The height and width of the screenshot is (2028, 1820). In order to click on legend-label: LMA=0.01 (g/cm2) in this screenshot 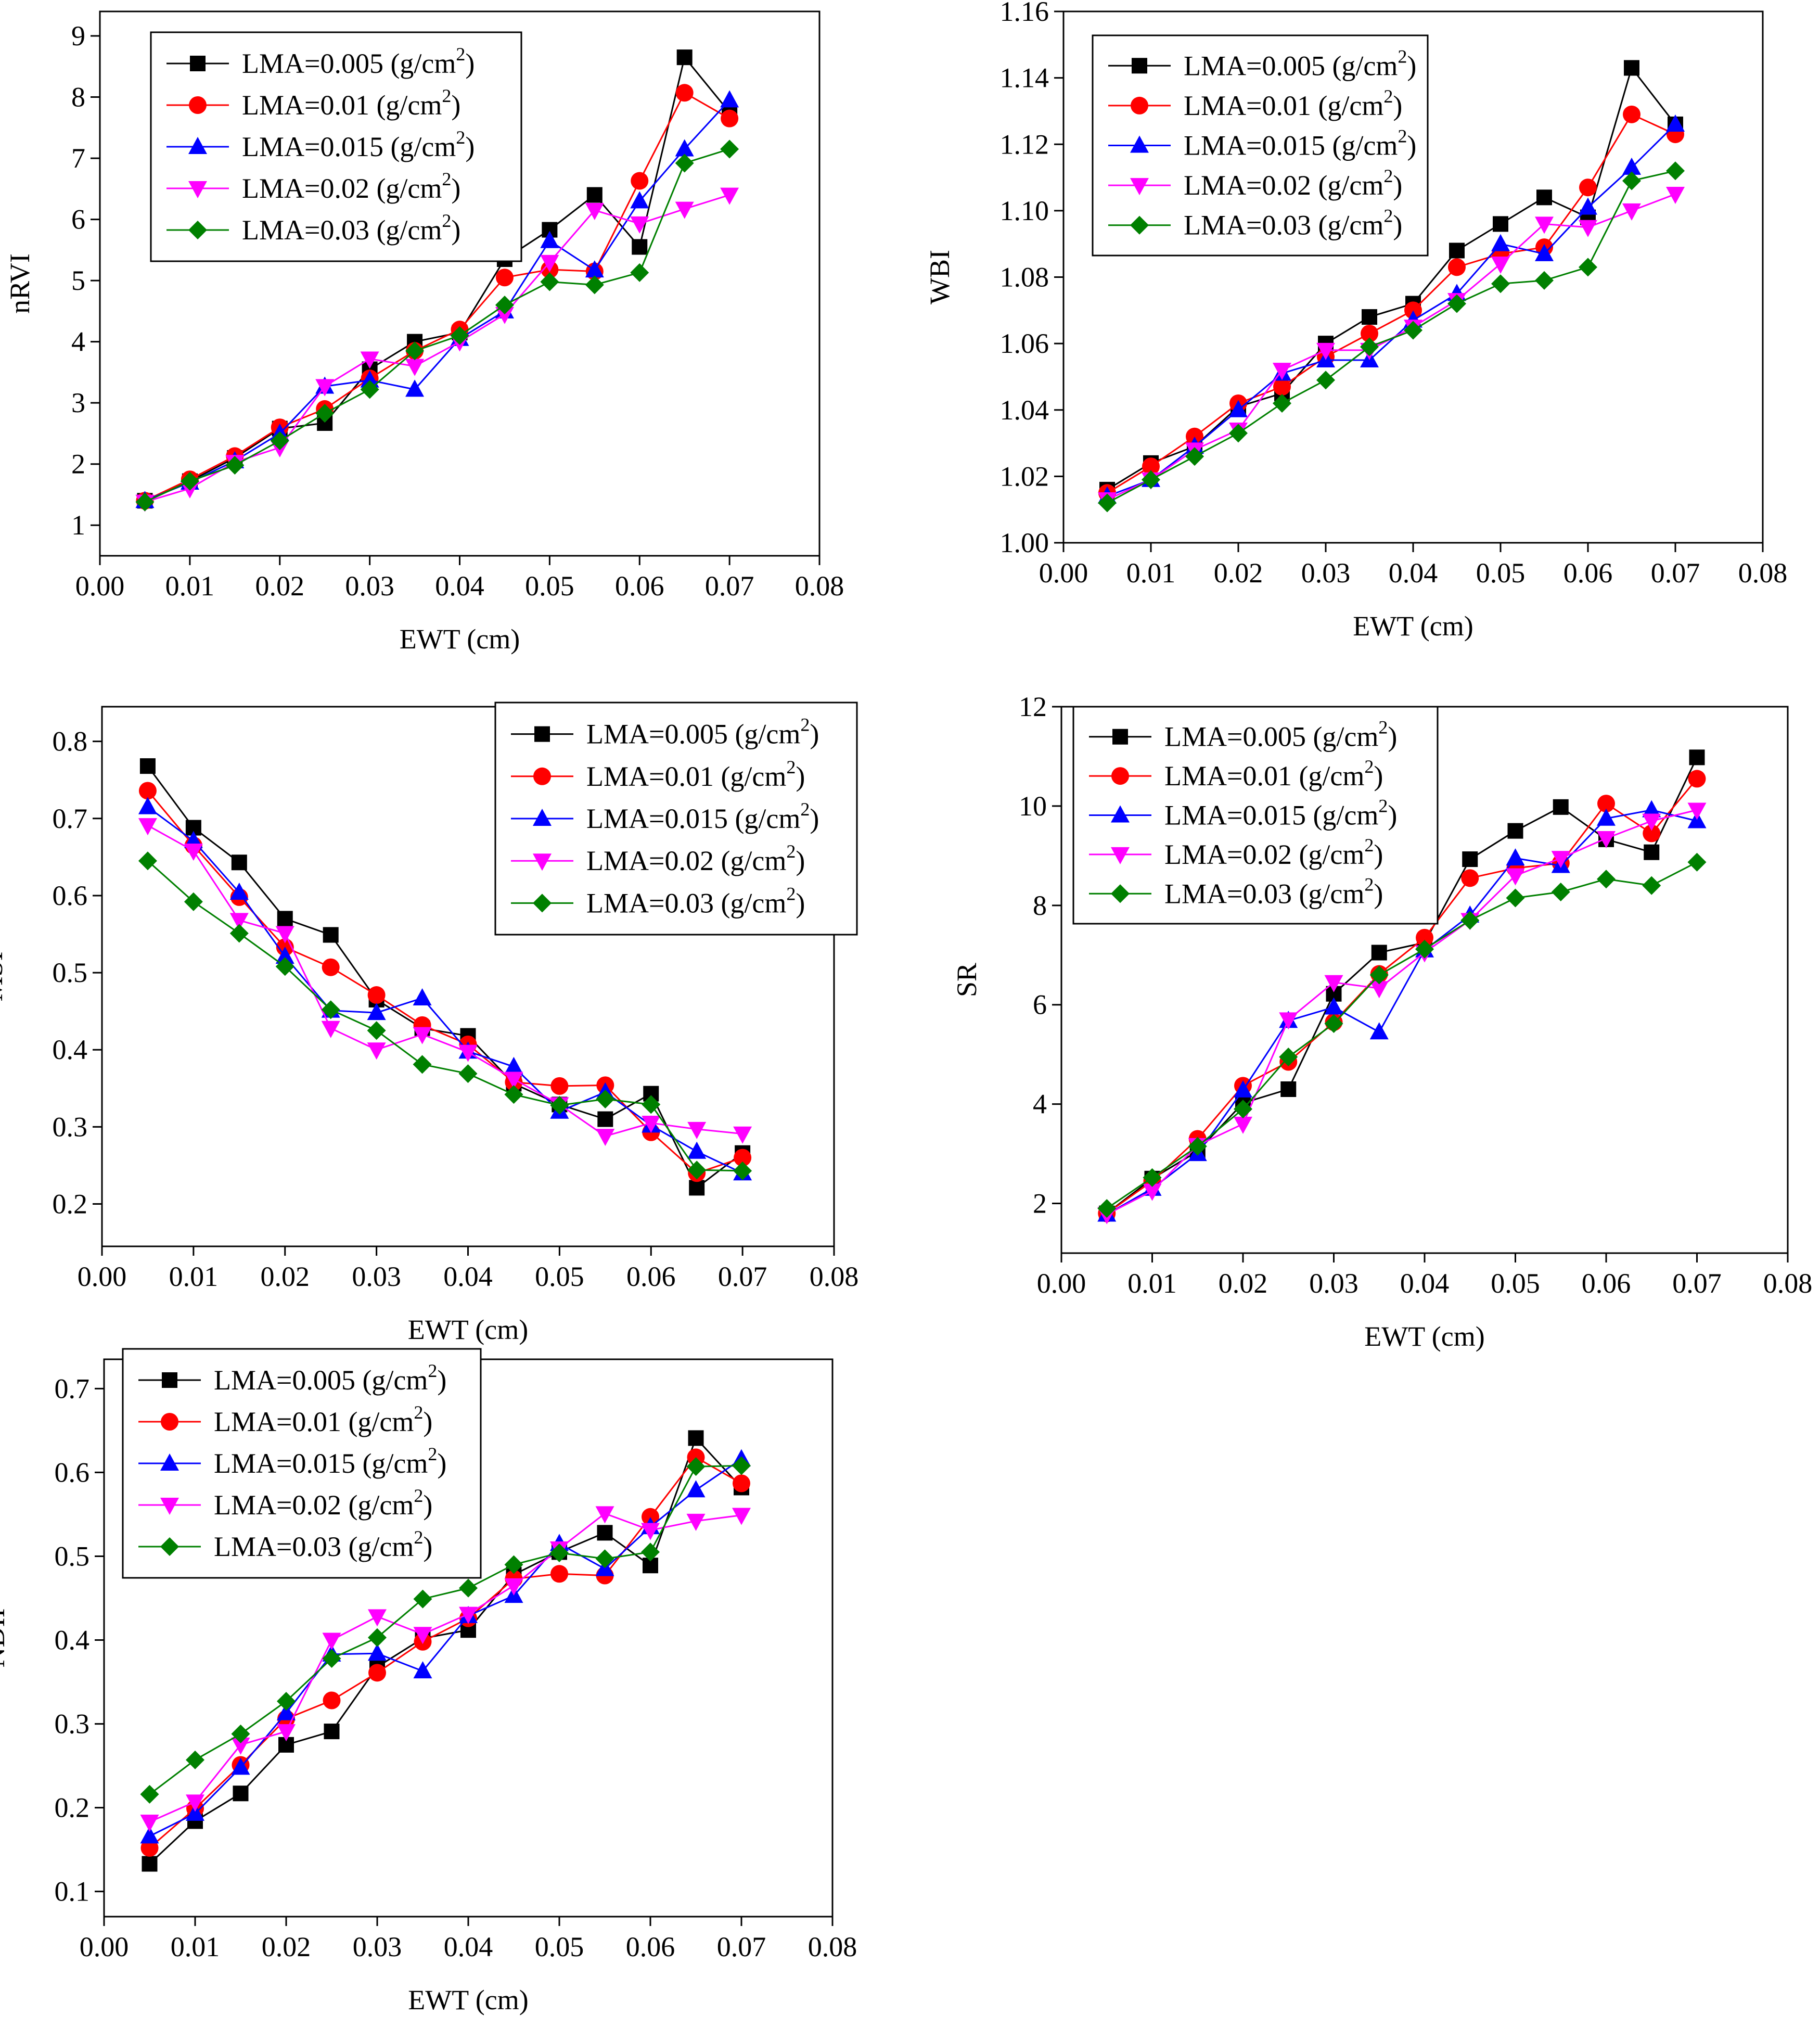, I will do `click(323, 1419)`.